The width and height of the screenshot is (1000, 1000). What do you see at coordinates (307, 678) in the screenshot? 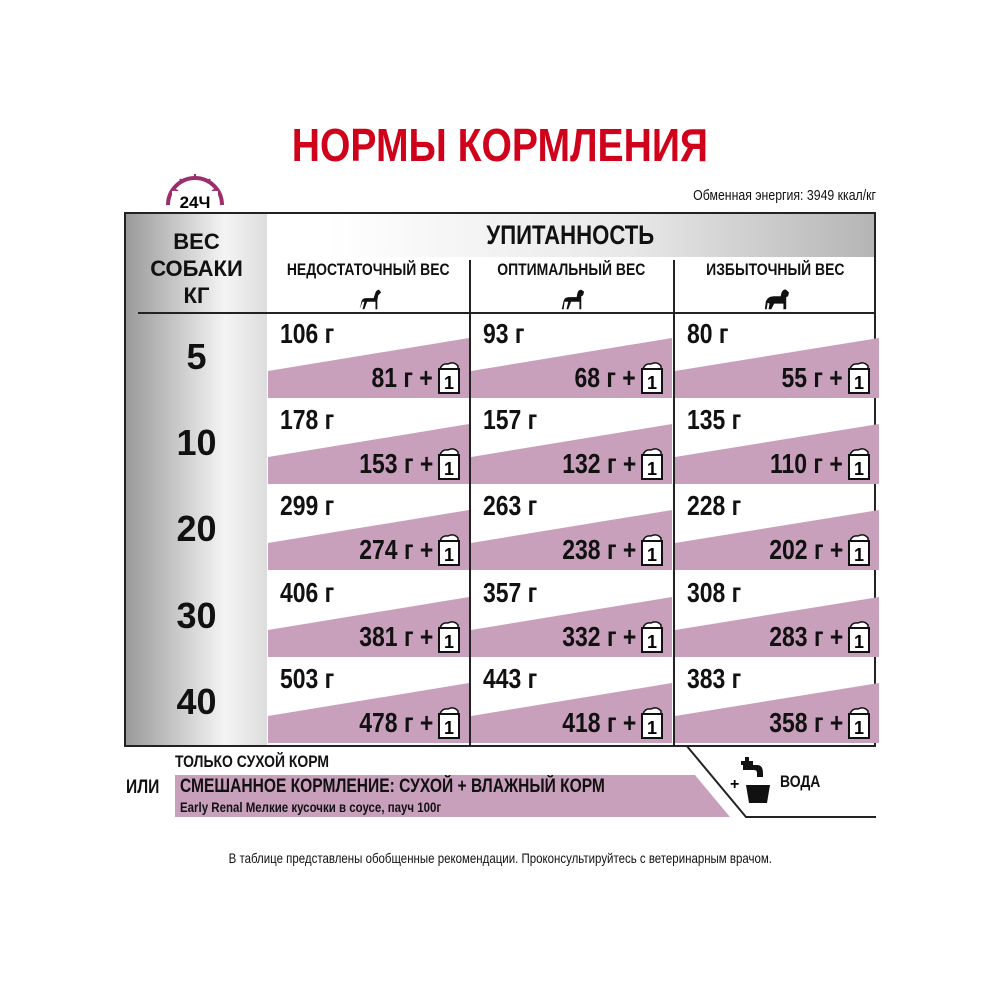
I see `dry-only-amount: 503 г` at bounding box center [307, 678].